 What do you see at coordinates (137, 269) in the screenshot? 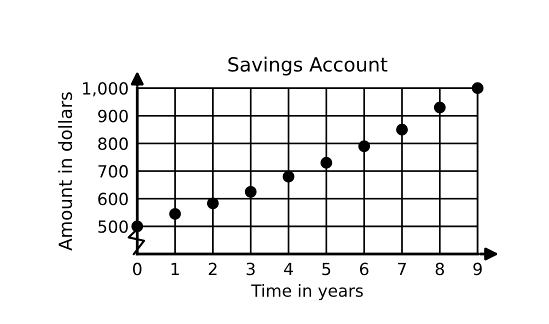
I see `x-tick-label: 0` at bounding box center [137, 269].